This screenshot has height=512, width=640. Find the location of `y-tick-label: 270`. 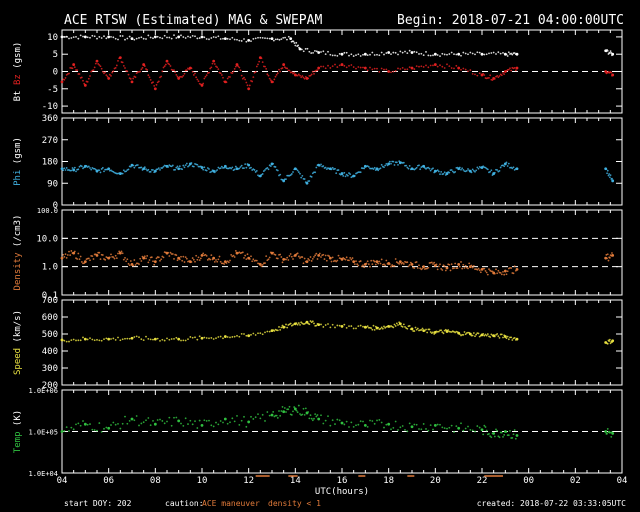

y-tick-label: 270 is located at coordinates (50, 141).